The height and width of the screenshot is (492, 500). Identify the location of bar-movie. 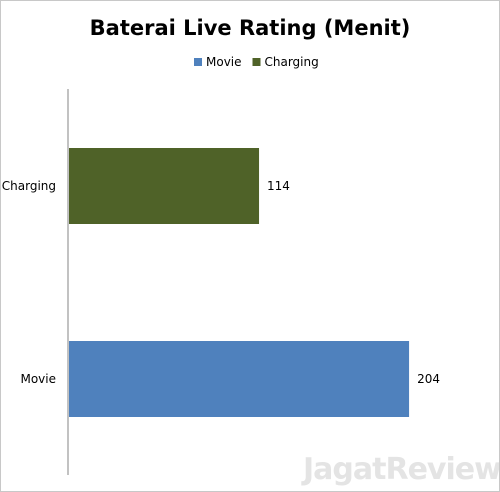
(239, 379).